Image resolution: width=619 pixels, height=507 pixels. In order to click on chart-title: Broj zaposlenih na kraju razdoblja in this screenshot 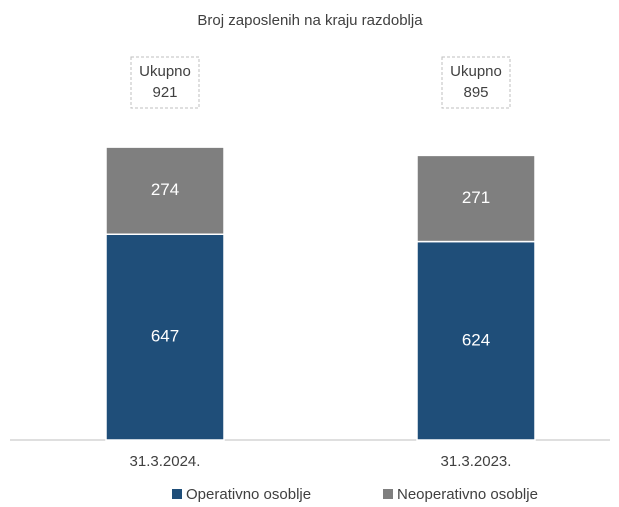, I will do `click(310, 20)`.